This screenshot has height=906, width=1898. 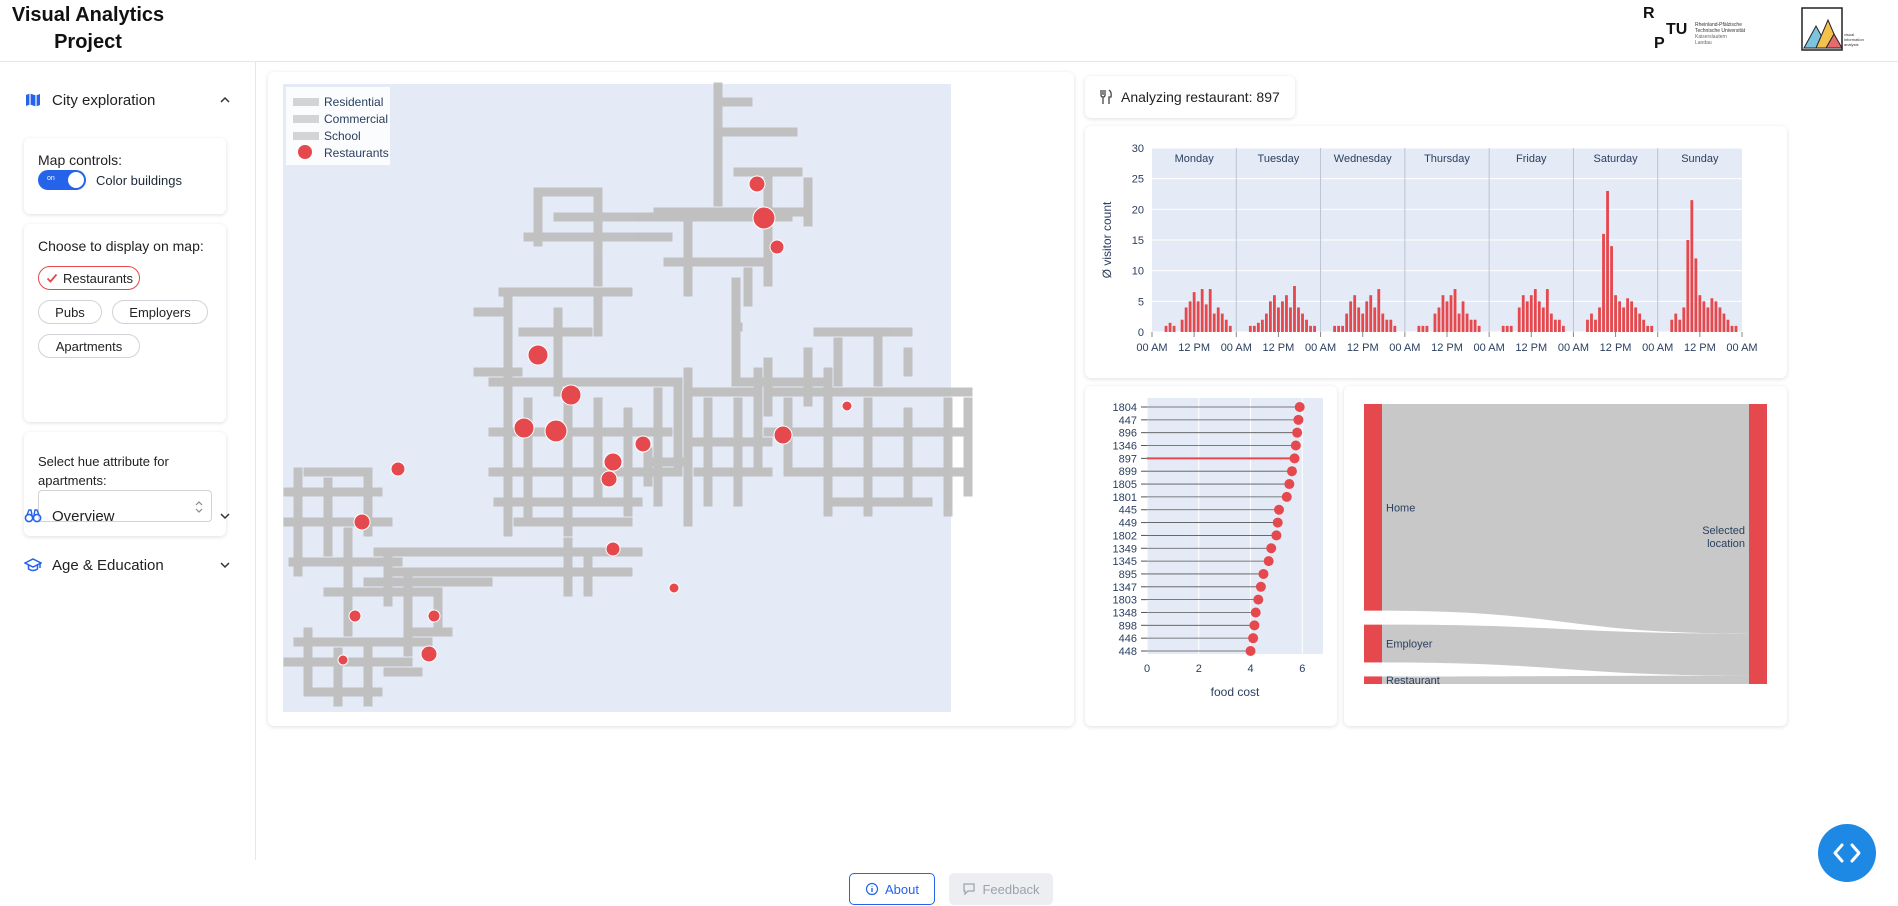 I want to click on legend-swatch-residential, so click(x=306, y=102).